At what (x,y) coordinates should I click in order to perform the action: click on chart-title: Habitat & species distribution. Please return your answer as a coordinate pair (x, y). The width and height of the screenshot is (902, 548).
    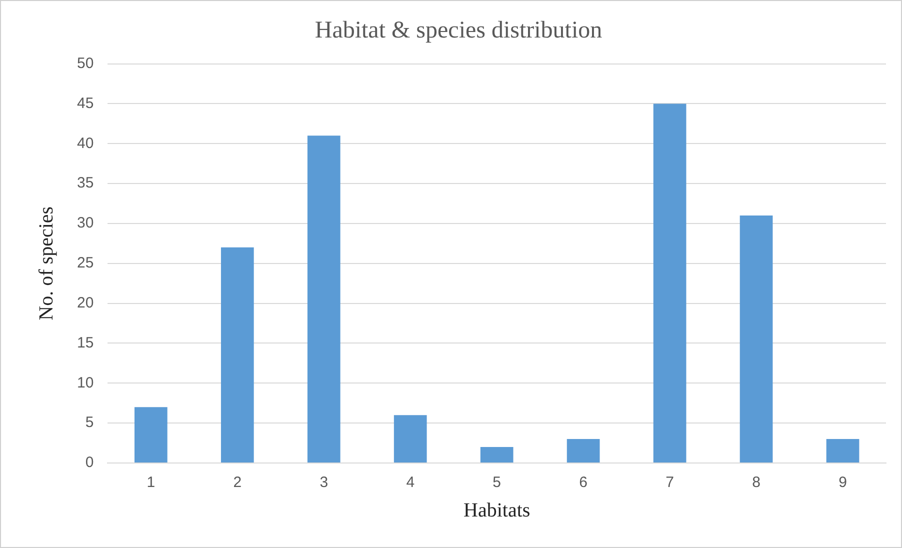
    Looking at the image, I should click on (458, 31).